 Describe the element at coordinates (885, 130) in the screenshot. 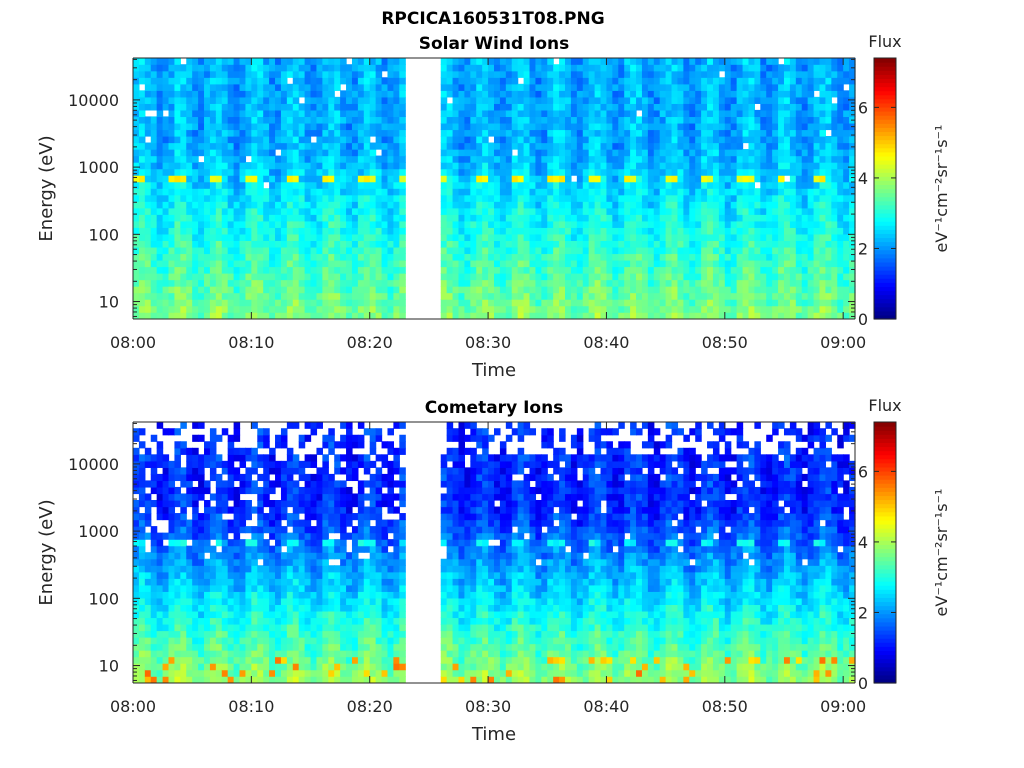

I see `colorbar-segment` at that location.